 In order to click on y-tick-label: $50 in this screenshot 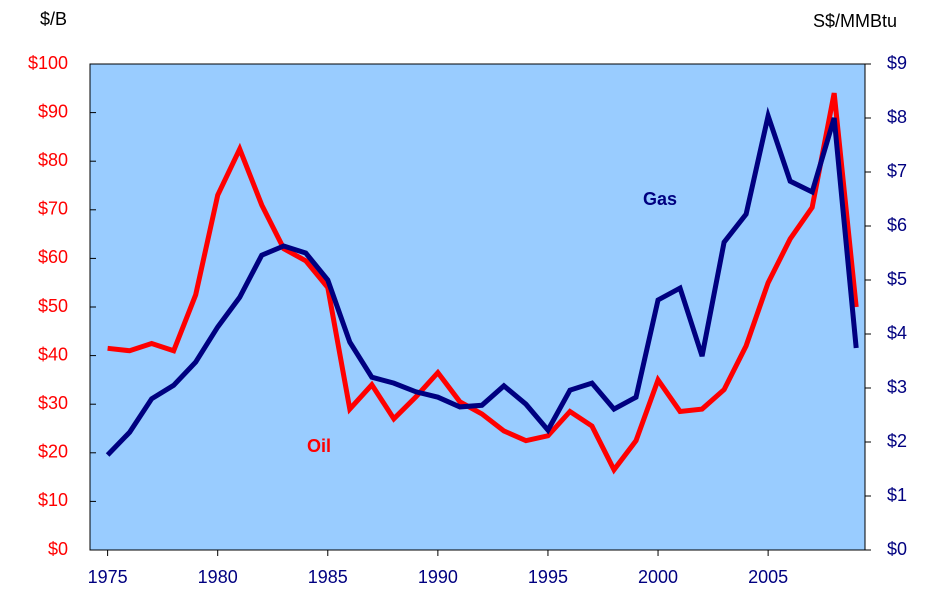, I will do `click(53, 306)`.